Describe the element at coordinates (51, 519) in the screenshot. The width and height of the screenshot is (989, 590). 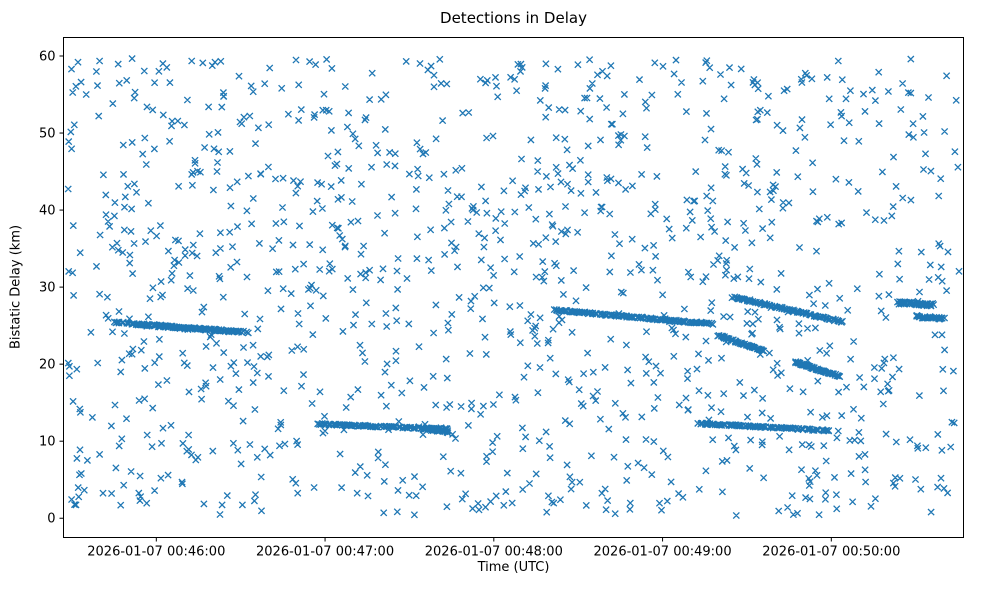
I see `y-tick-label: 0` at that location.